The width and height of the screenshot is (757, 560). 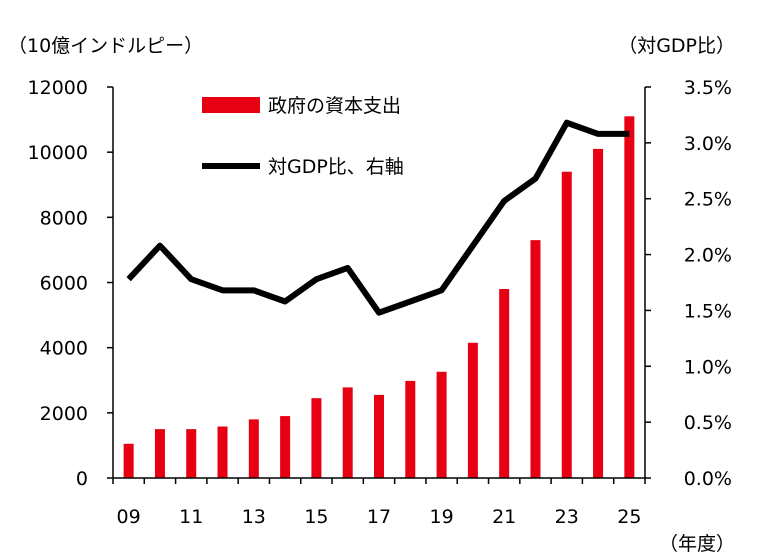 What do you see at coordinates (708, 367) in the screenshot?
I see `right-tick-label: 1.0%` at bounding box center [708, 367].